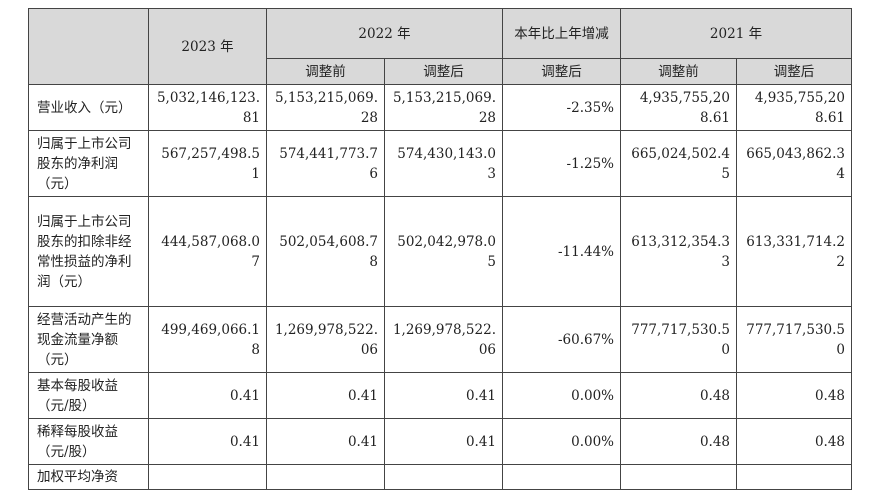 The width and height of the screenshot is (870, 492). I want to click on row-label: 营业收入（元）, so click(88, 107).